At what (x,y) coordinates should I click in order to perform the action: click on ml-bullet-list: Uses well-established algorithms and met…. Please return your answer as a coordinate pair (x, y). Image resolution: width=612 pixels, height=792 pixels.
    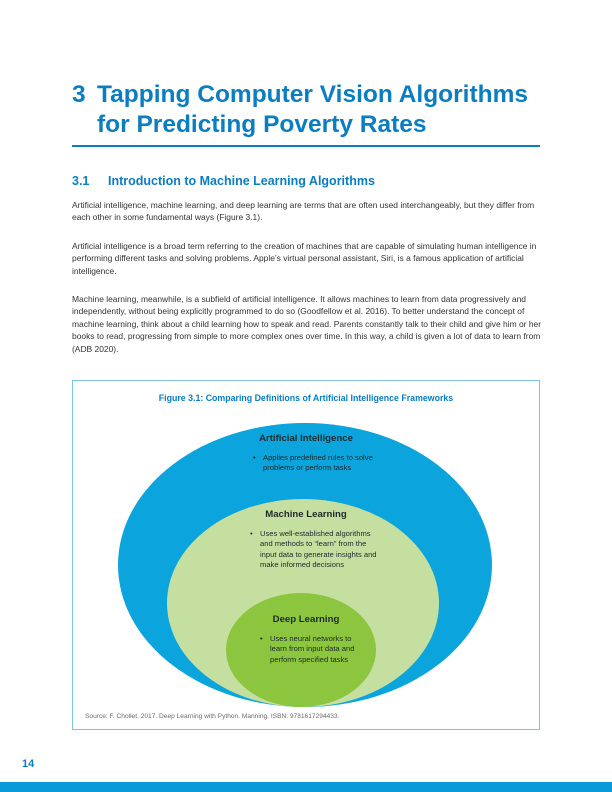
    Looking at the image, I should click on (314, 550).